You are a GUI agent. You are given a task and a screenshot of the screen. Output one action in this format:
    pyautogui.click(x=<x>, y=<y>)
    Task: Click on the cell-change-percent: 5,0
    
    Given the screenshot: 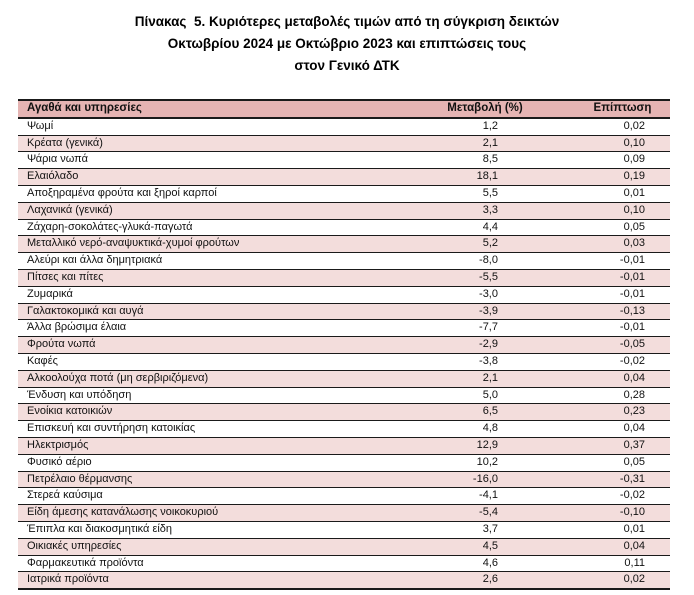 What is the action you would take?
    pyautogui.click(x=485, y=396)
    